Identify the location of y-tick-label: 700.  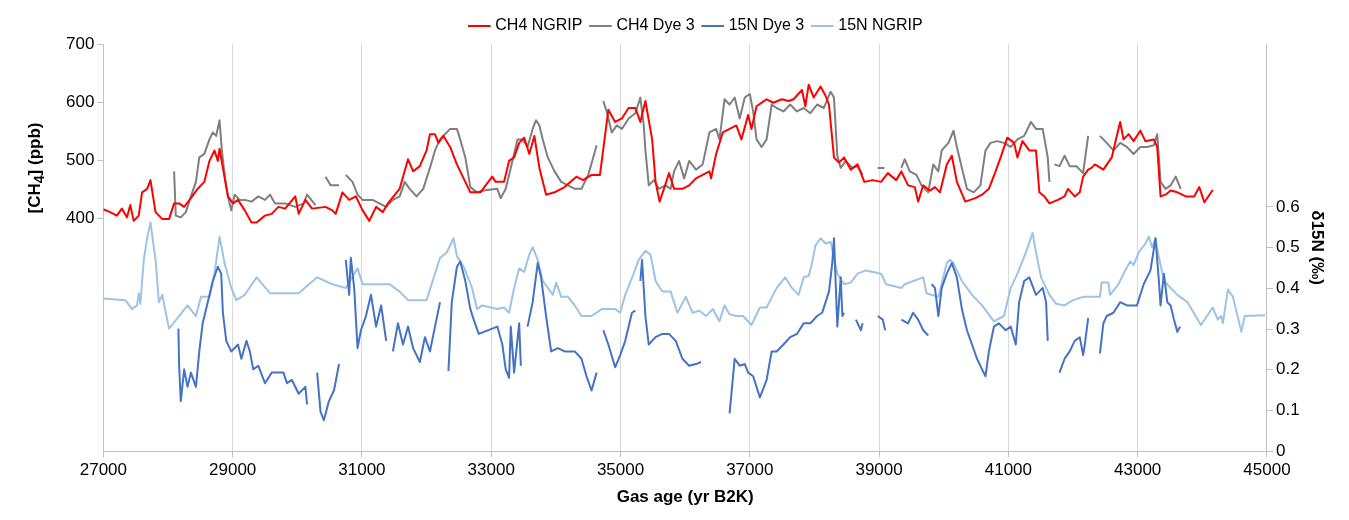
(80, 43).